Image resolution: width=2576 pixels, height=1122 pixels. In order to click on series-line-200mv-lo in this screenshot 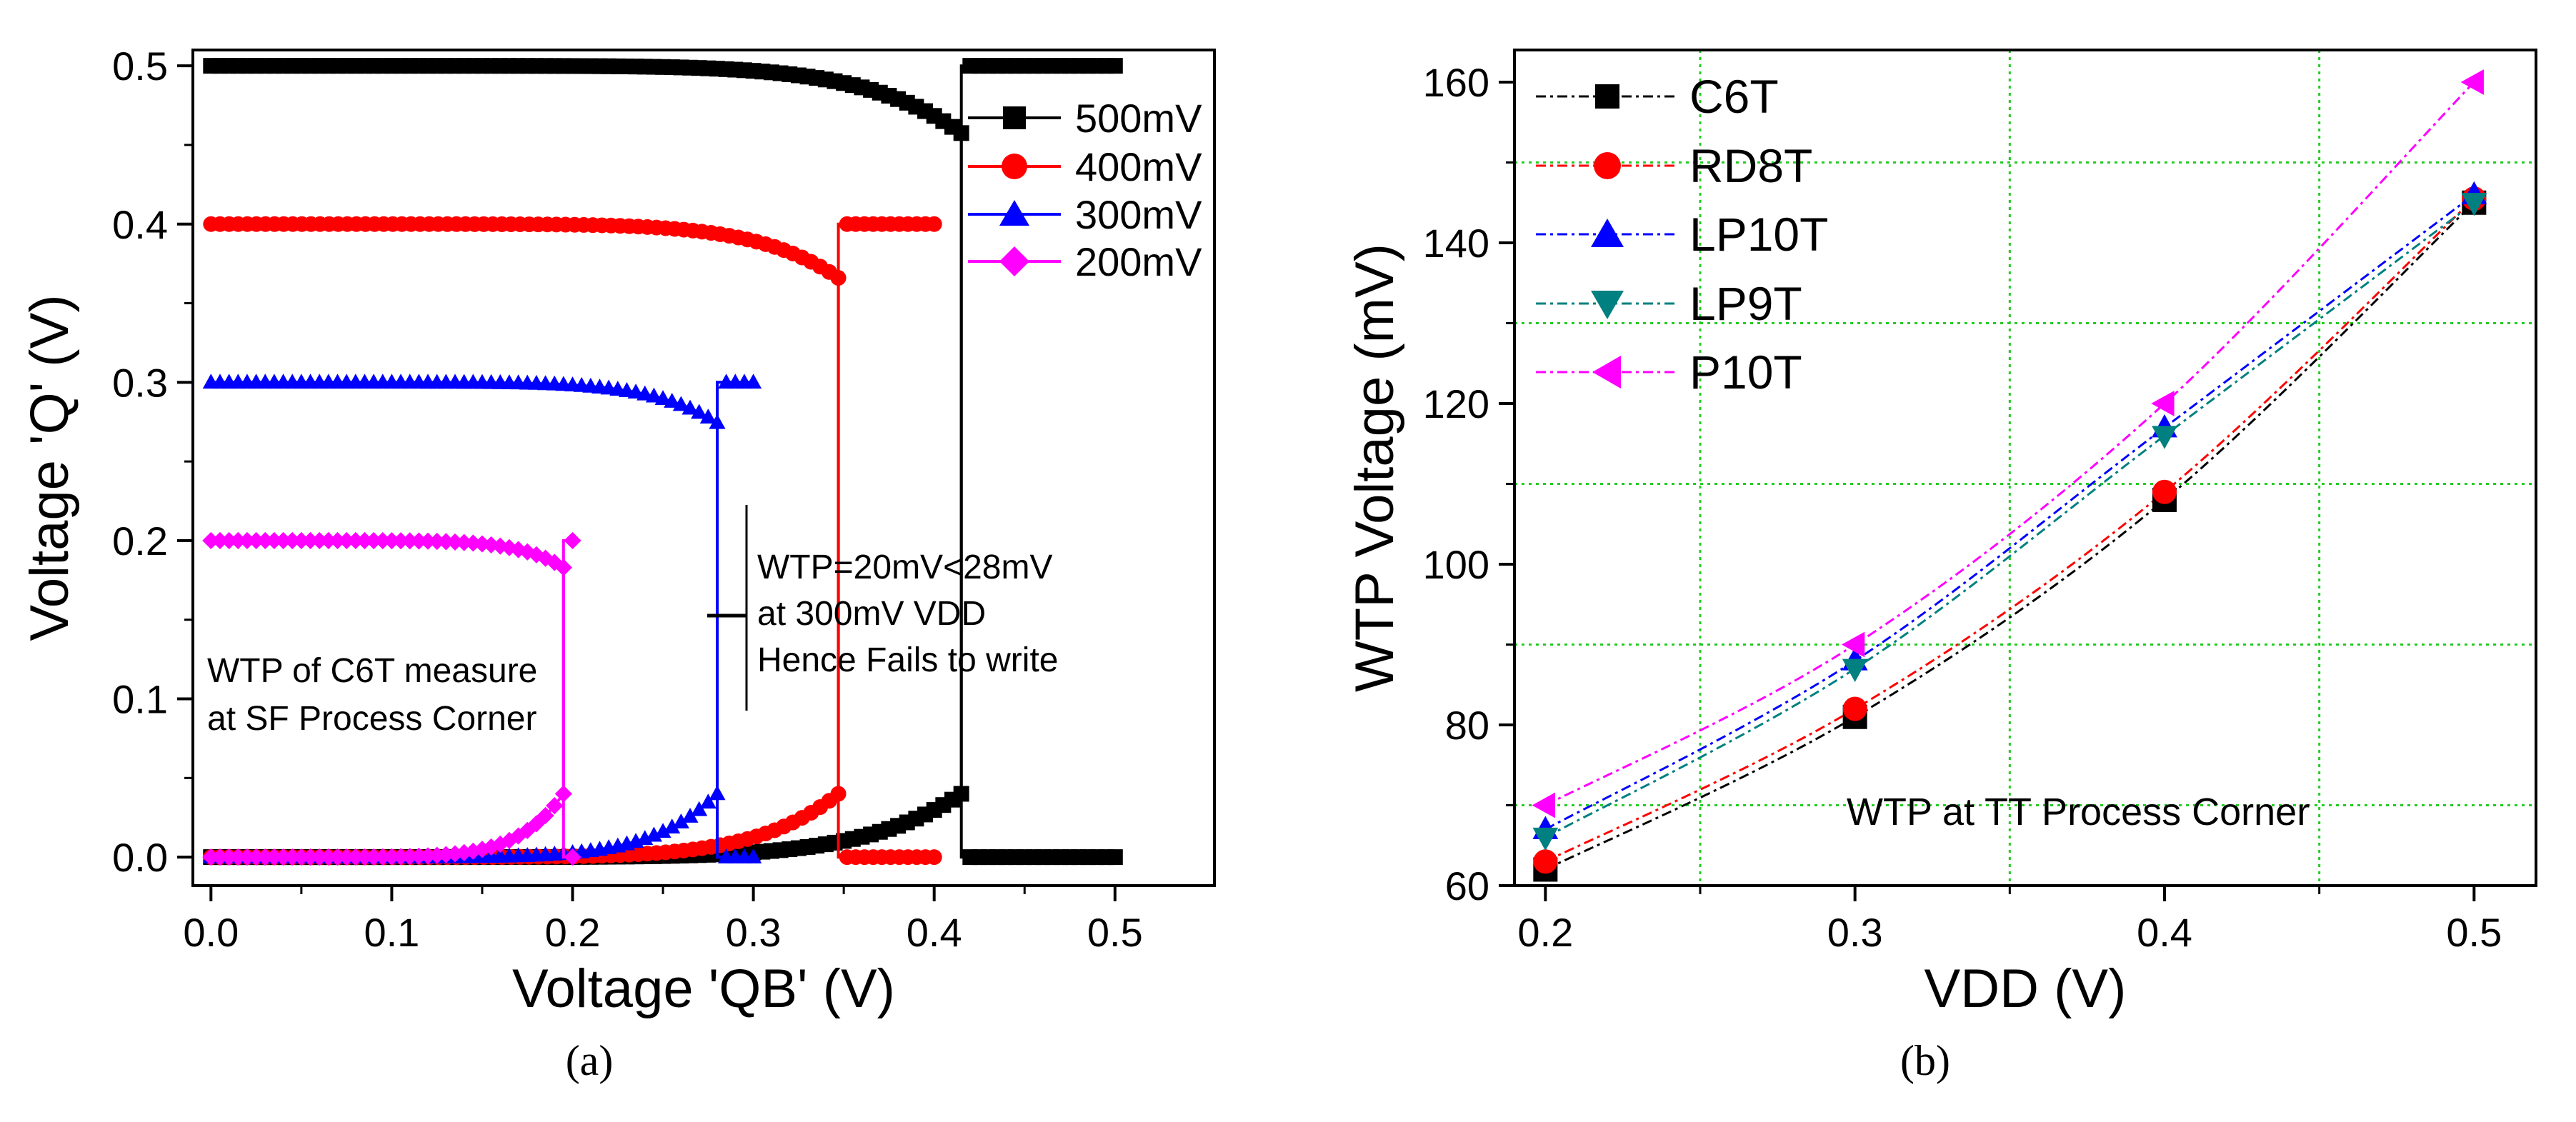, I will do `click(392, 699)`.